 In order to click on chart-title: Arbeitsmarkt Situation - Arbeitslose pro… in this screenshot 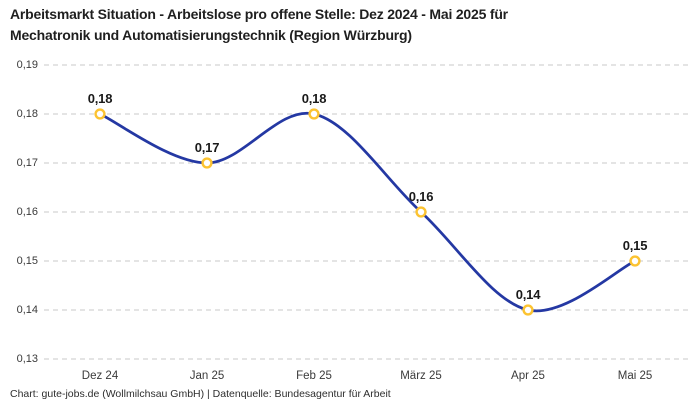, I will do `click(352, 25)`.